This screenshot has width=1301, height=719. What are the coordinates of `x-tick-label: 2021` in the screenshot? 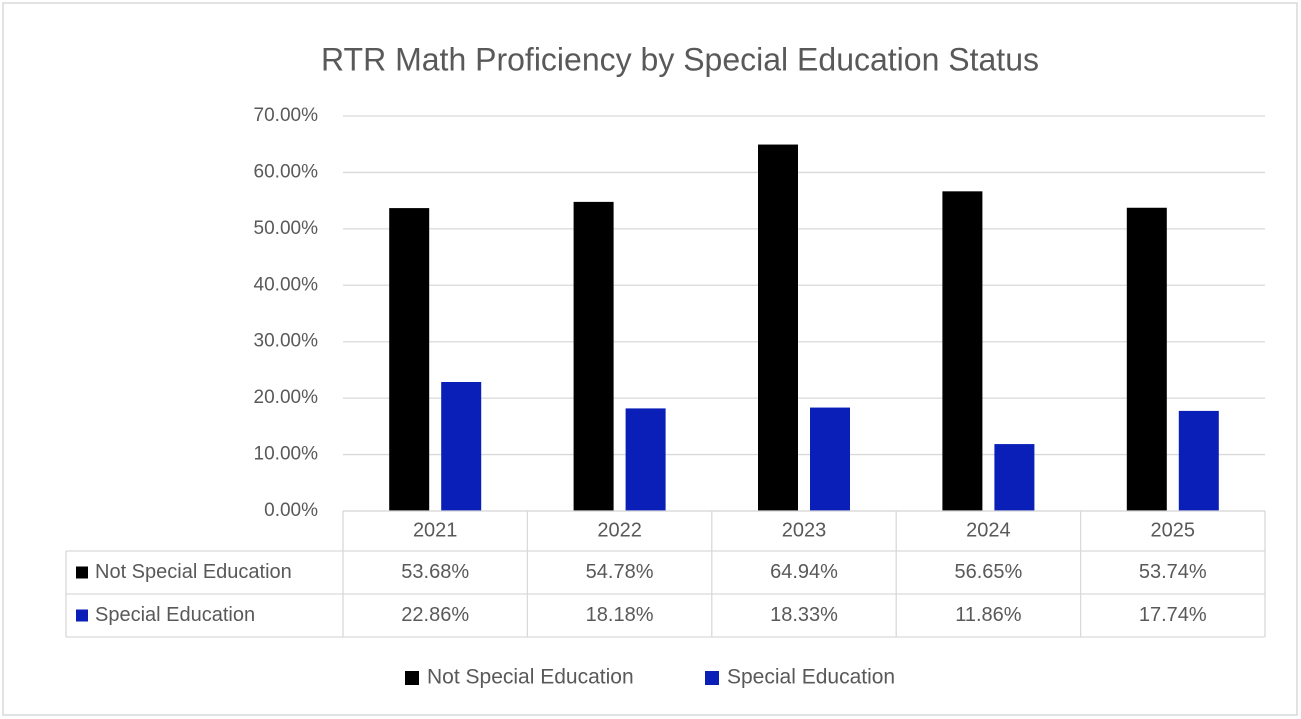 It's located at (435, 530).